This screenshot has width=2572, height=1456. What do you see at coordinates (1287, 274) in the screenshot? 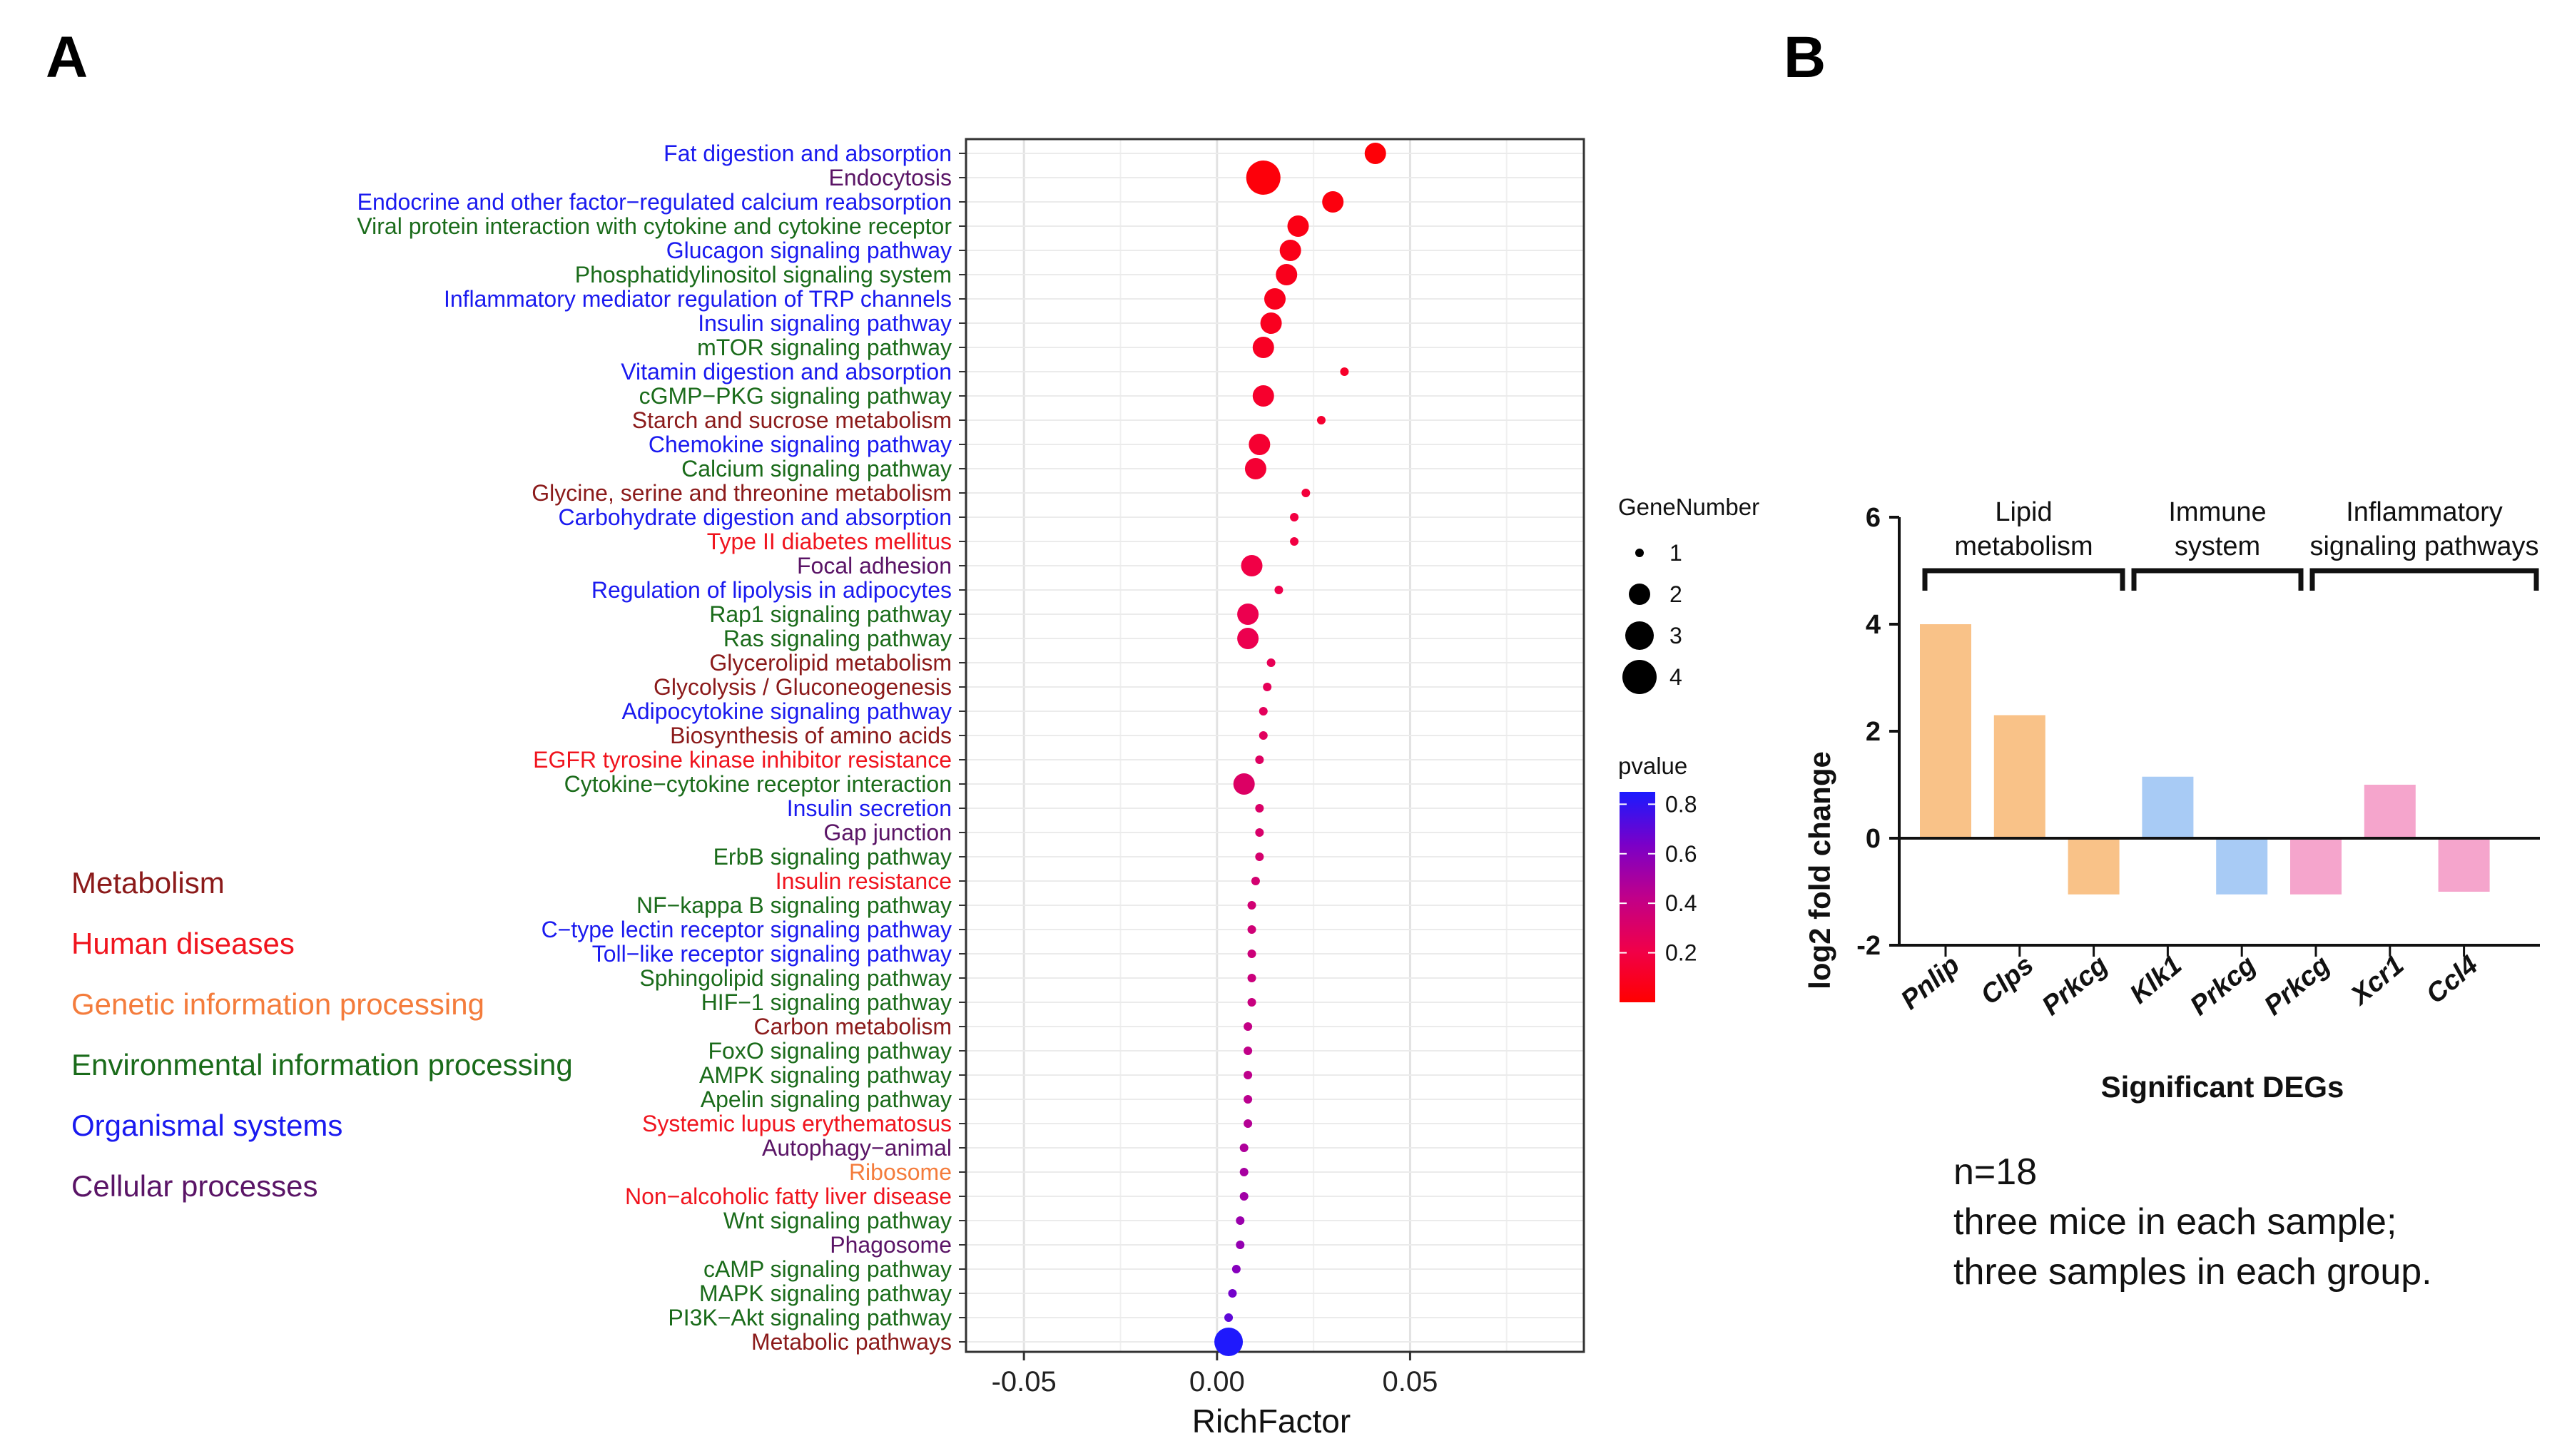
I see `bubble-point-phosphatidylinositol-signaling-system` at bounding box center [1287, 274].